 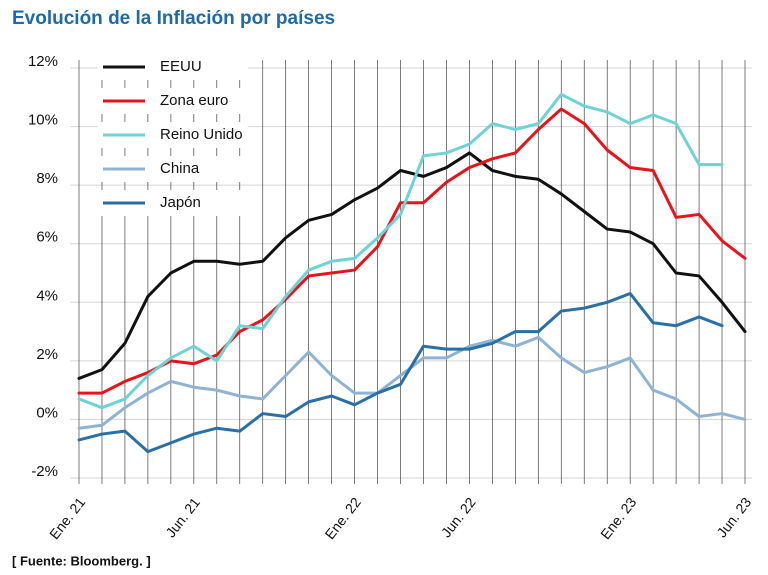 I want to click on series-line, so click(x=412, y=382).